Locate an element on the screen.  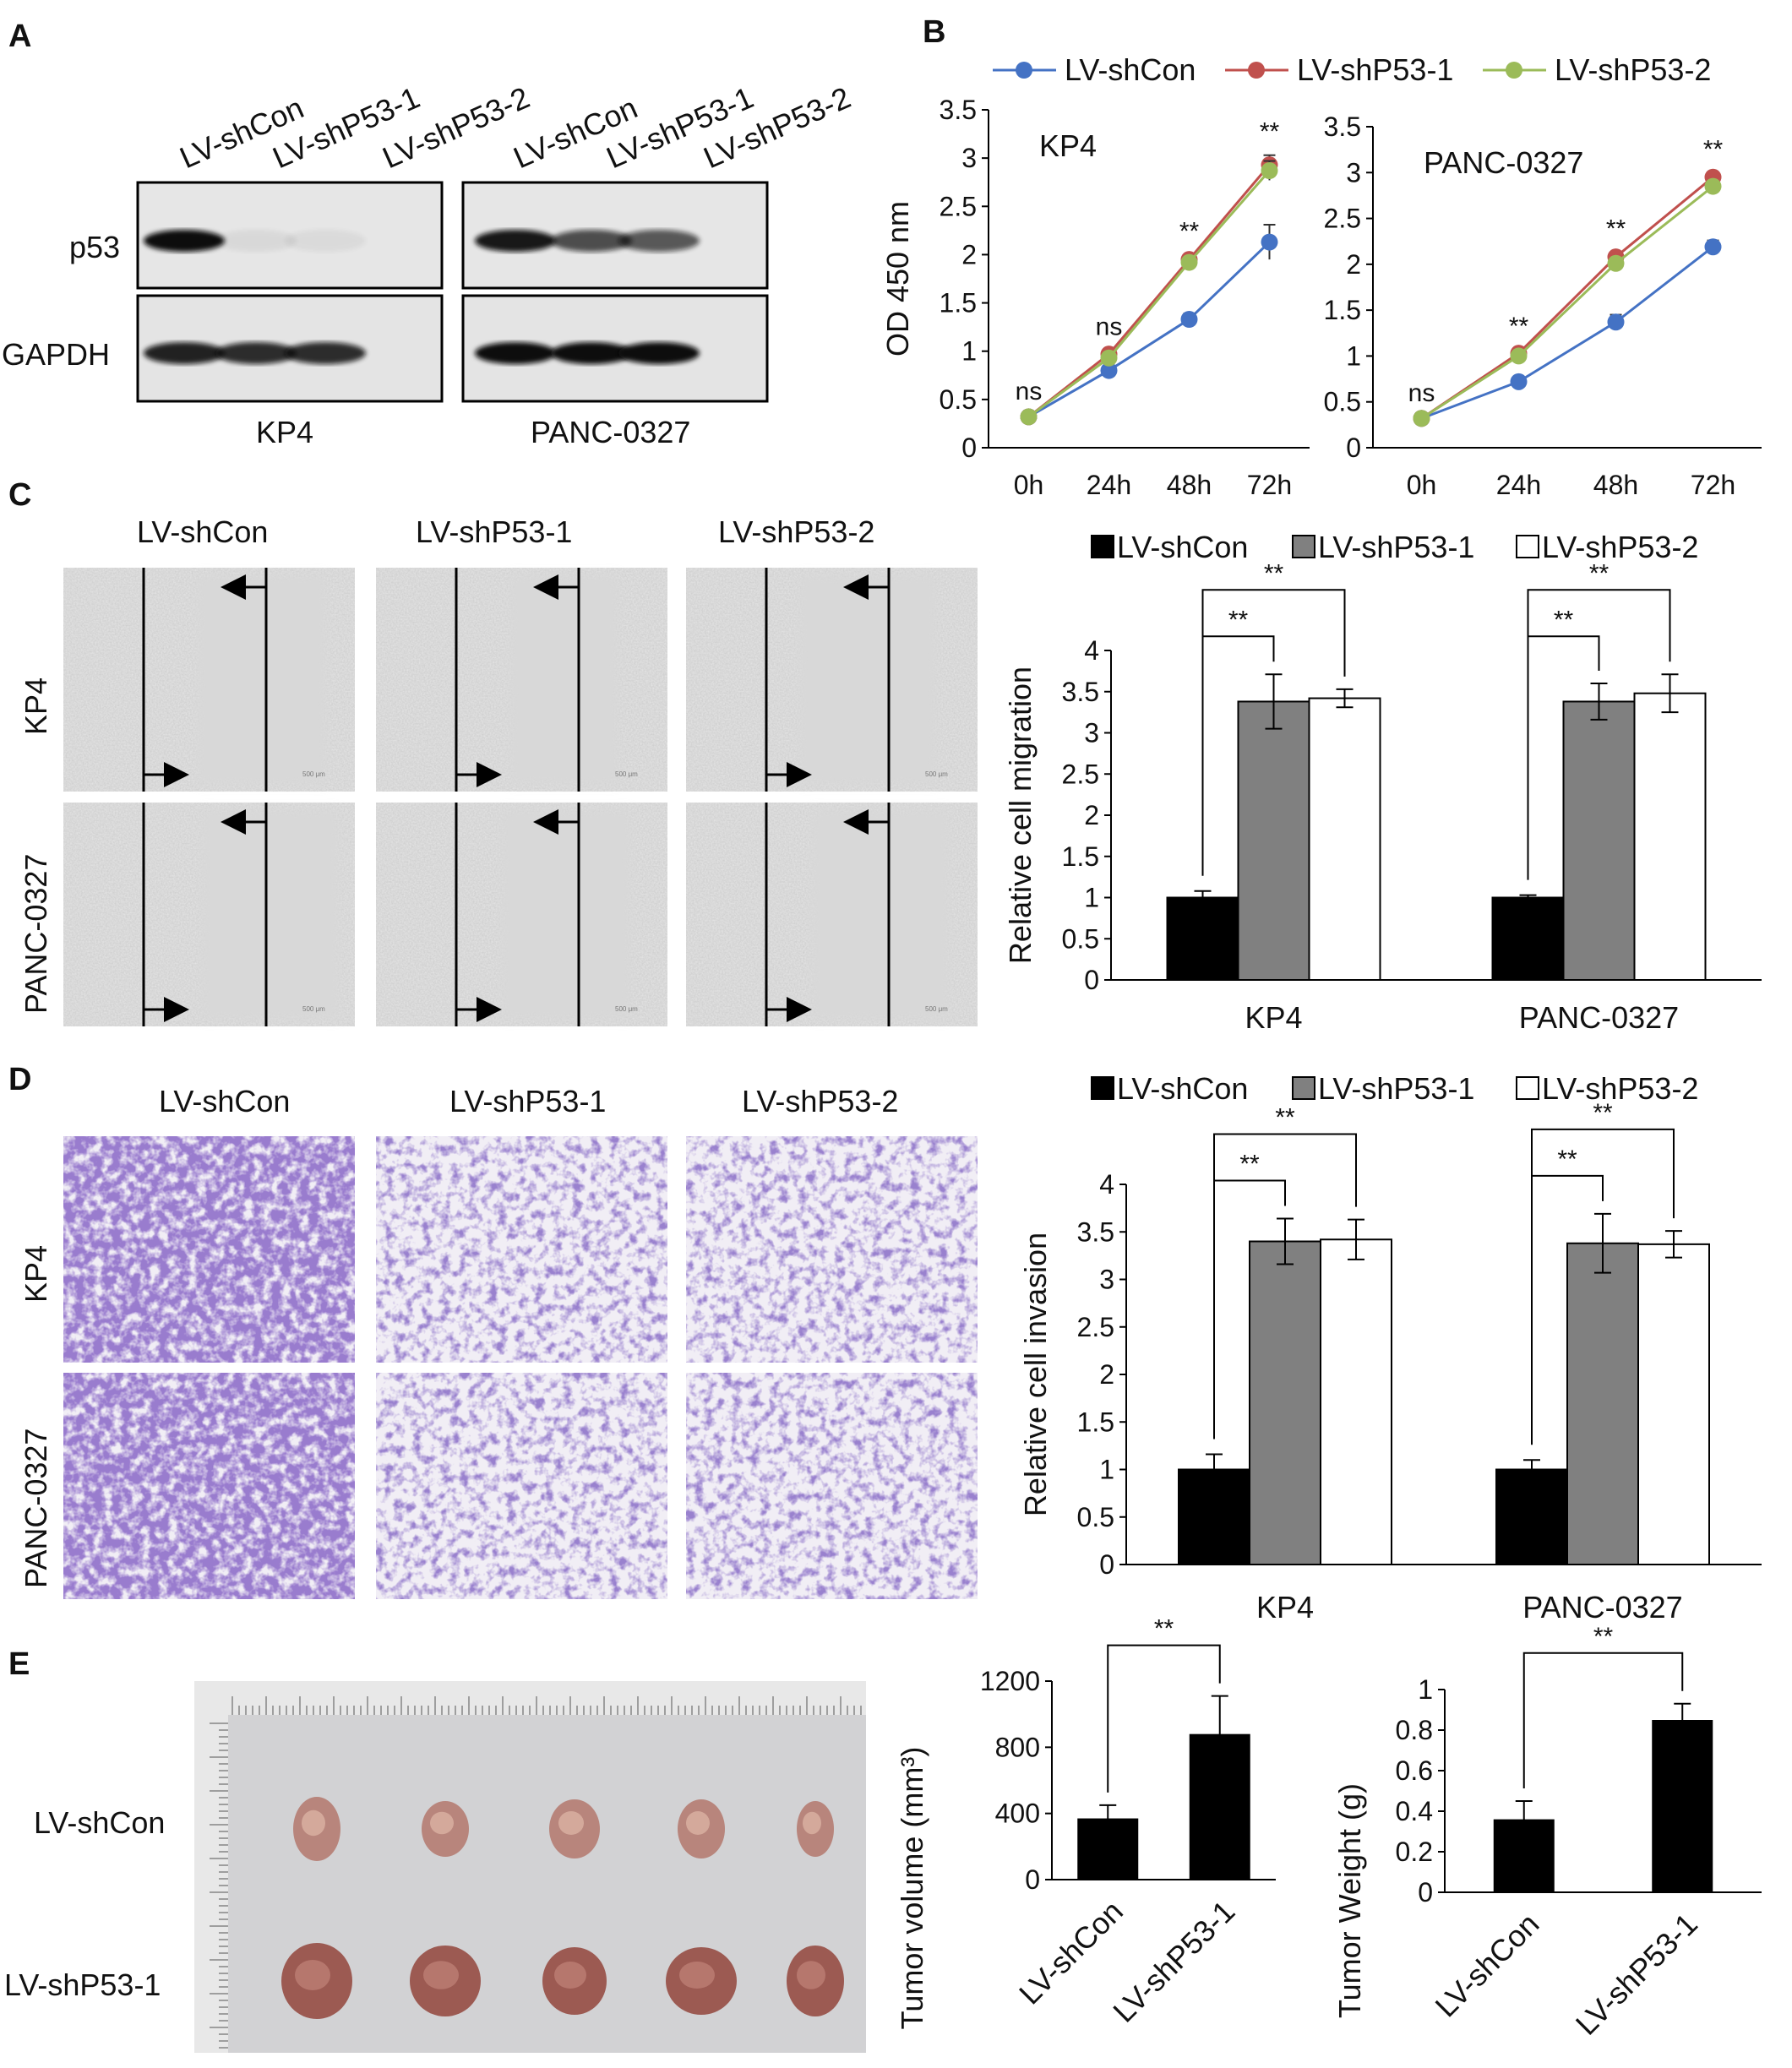
x-tick-label: 24h is located at coordinates (1518, 485).